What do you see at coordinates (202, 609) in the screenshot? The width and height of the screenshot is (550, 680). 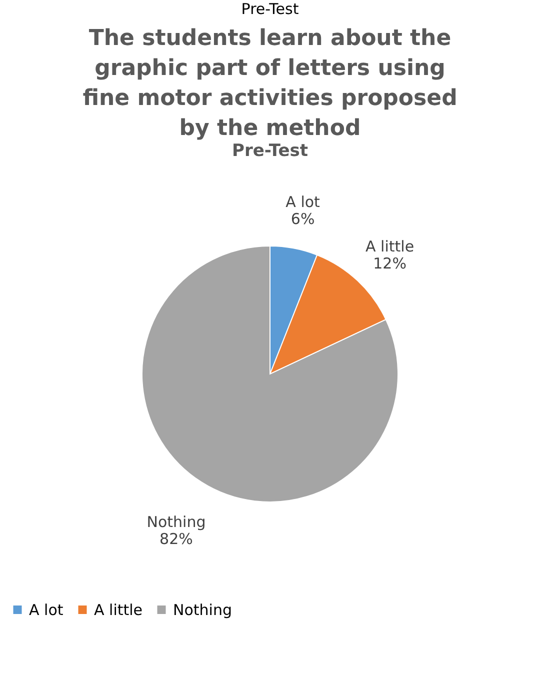 I see `legend-label: Nothing` at bounding box center [202, 609].